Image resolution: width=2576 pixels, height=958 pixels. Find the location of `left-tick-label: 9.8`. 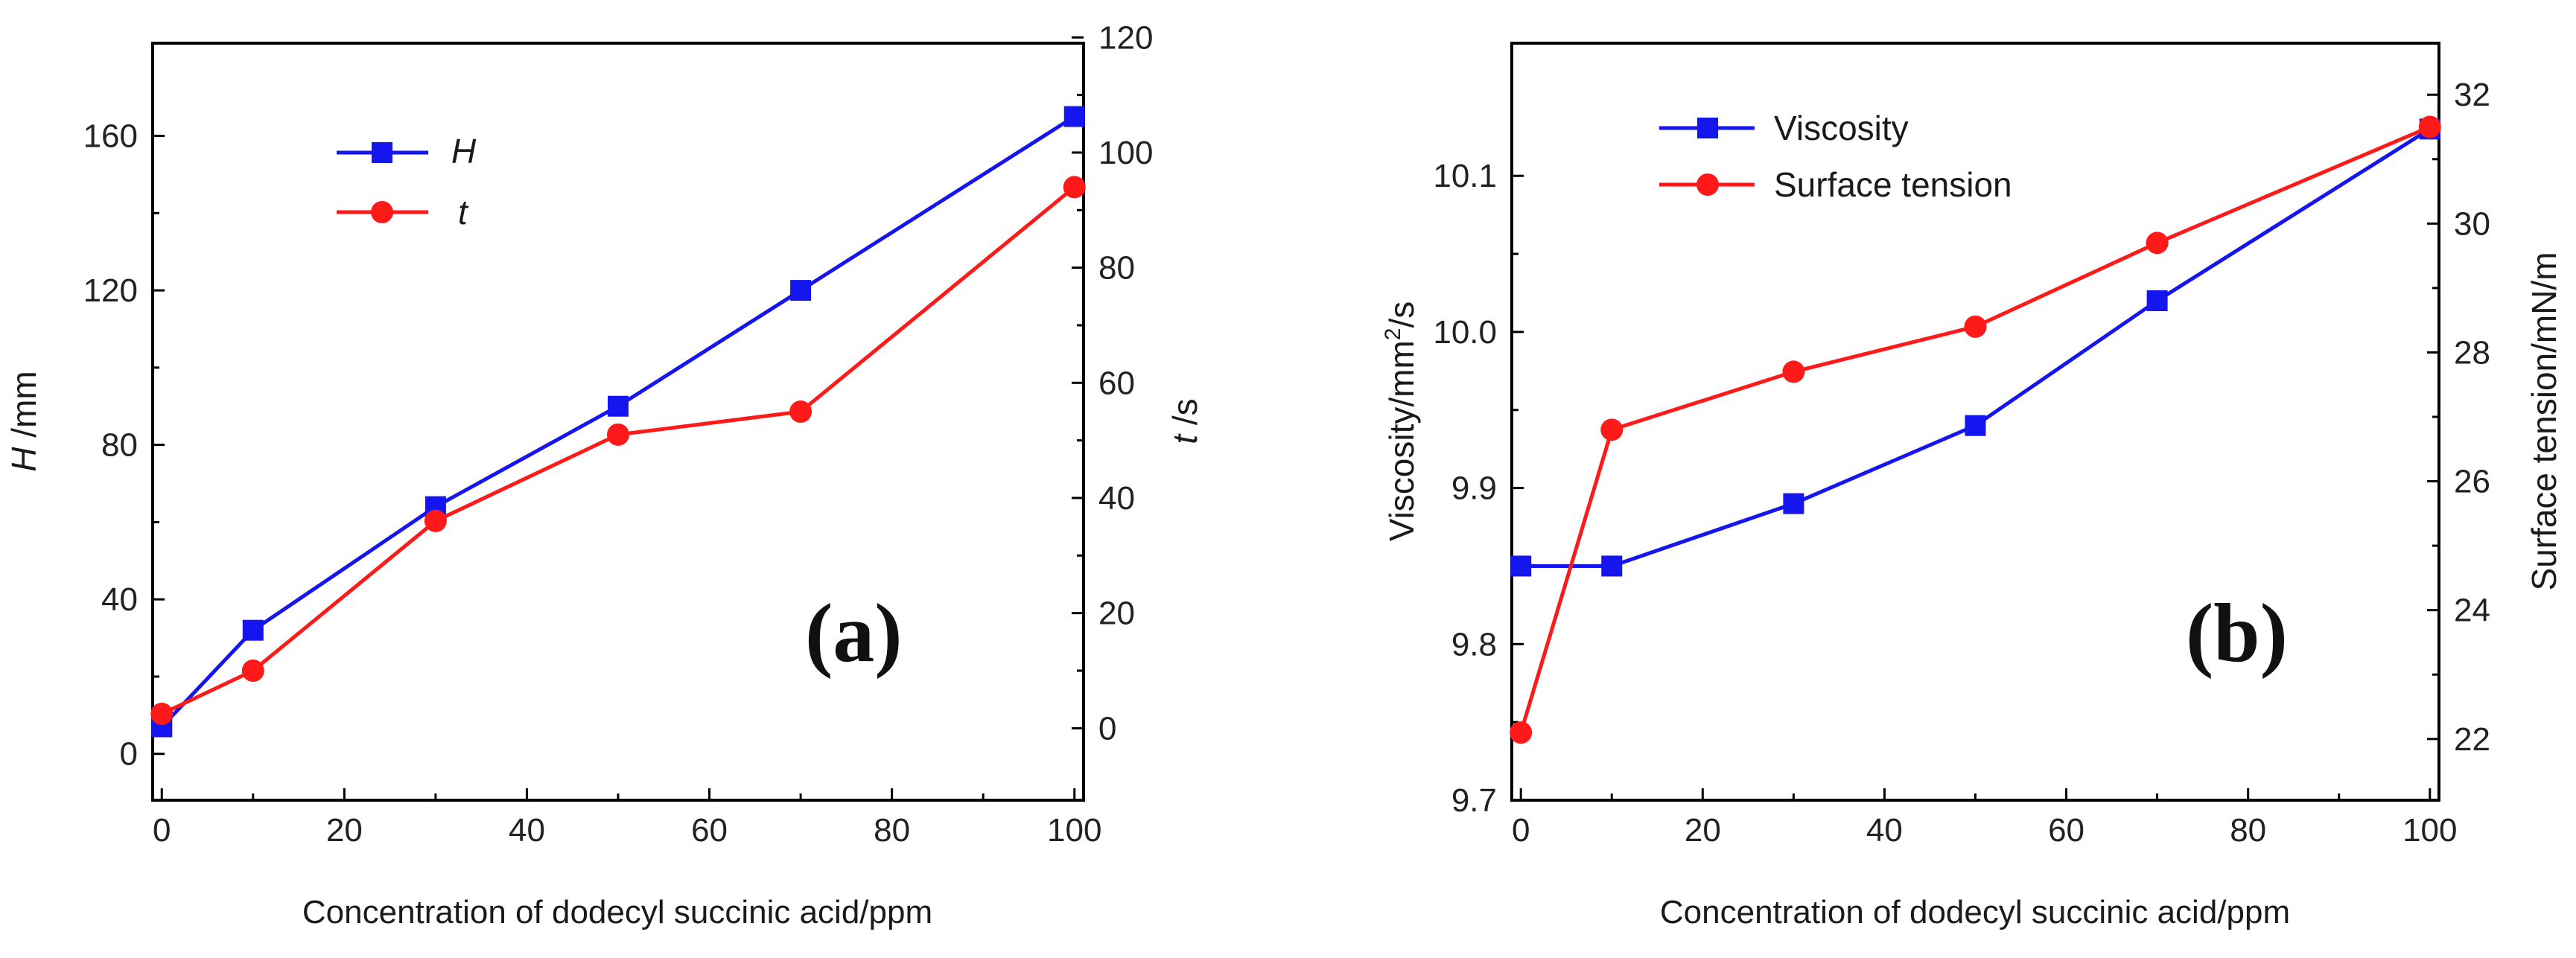

left-tick-label: 9.8 is located at coordinates (1474, 644).